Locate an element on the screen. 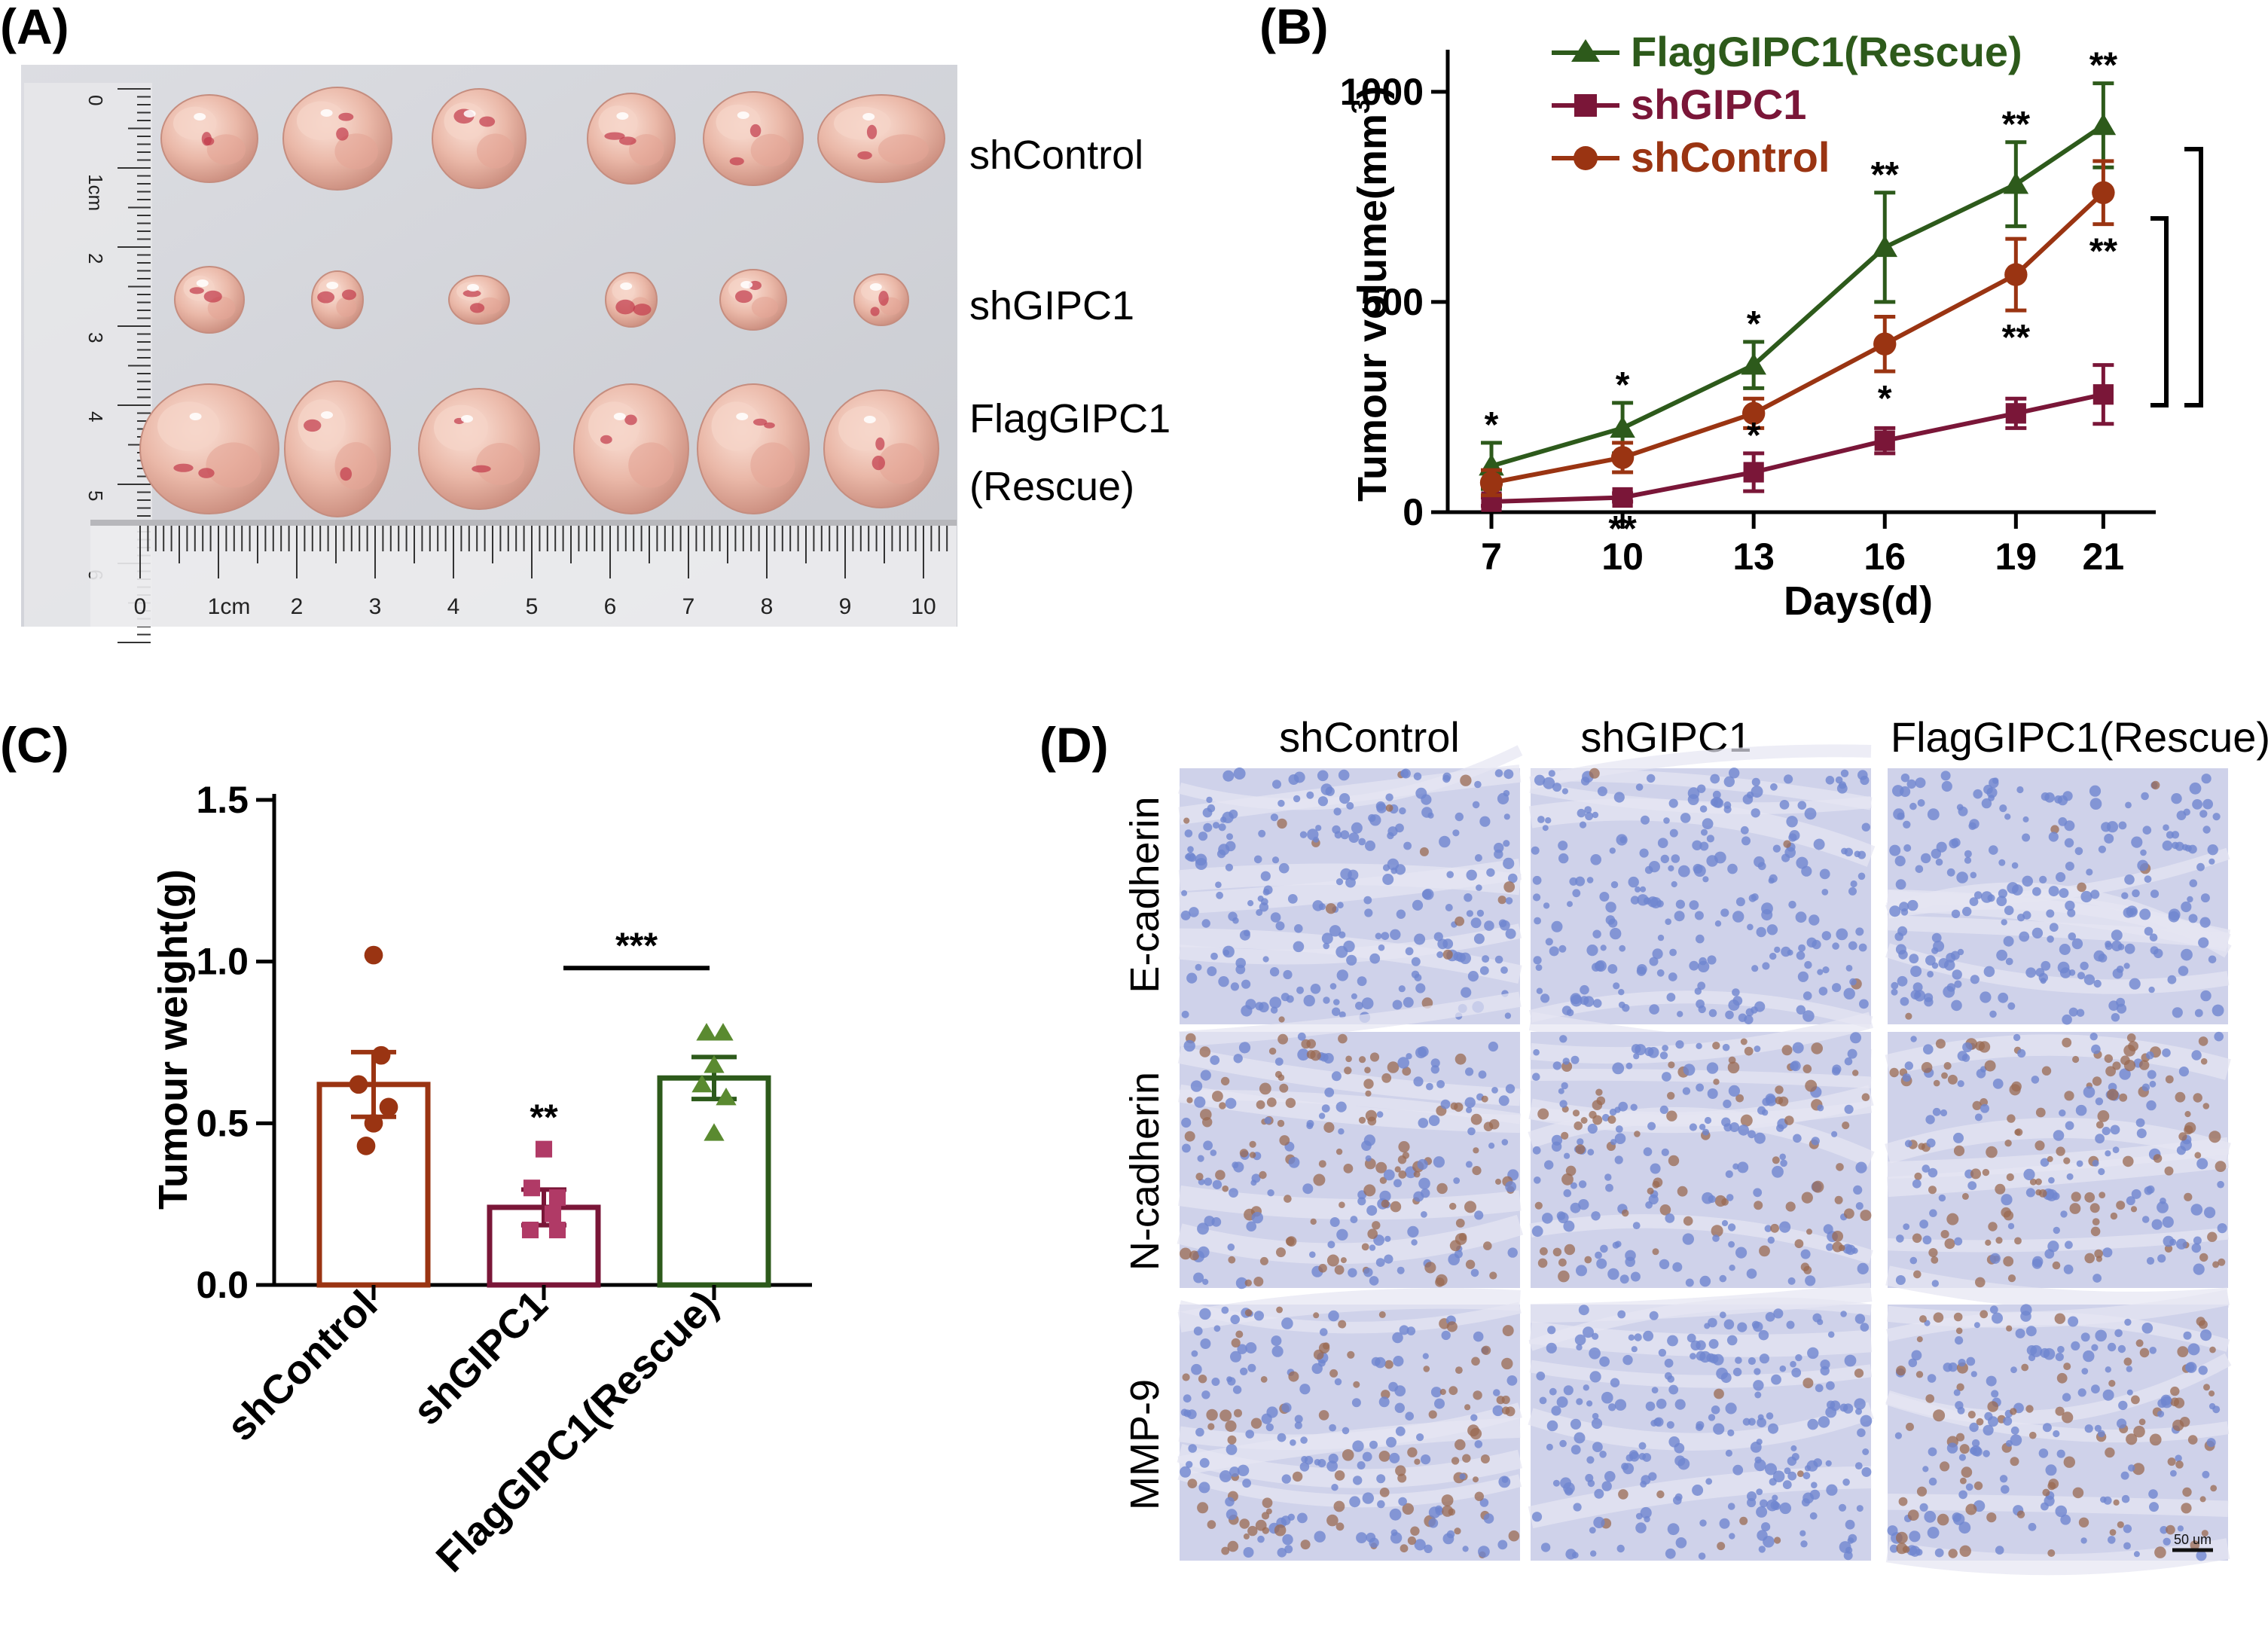  legend-item-shcontrol: shControl is located at coordinates (1691, 157).